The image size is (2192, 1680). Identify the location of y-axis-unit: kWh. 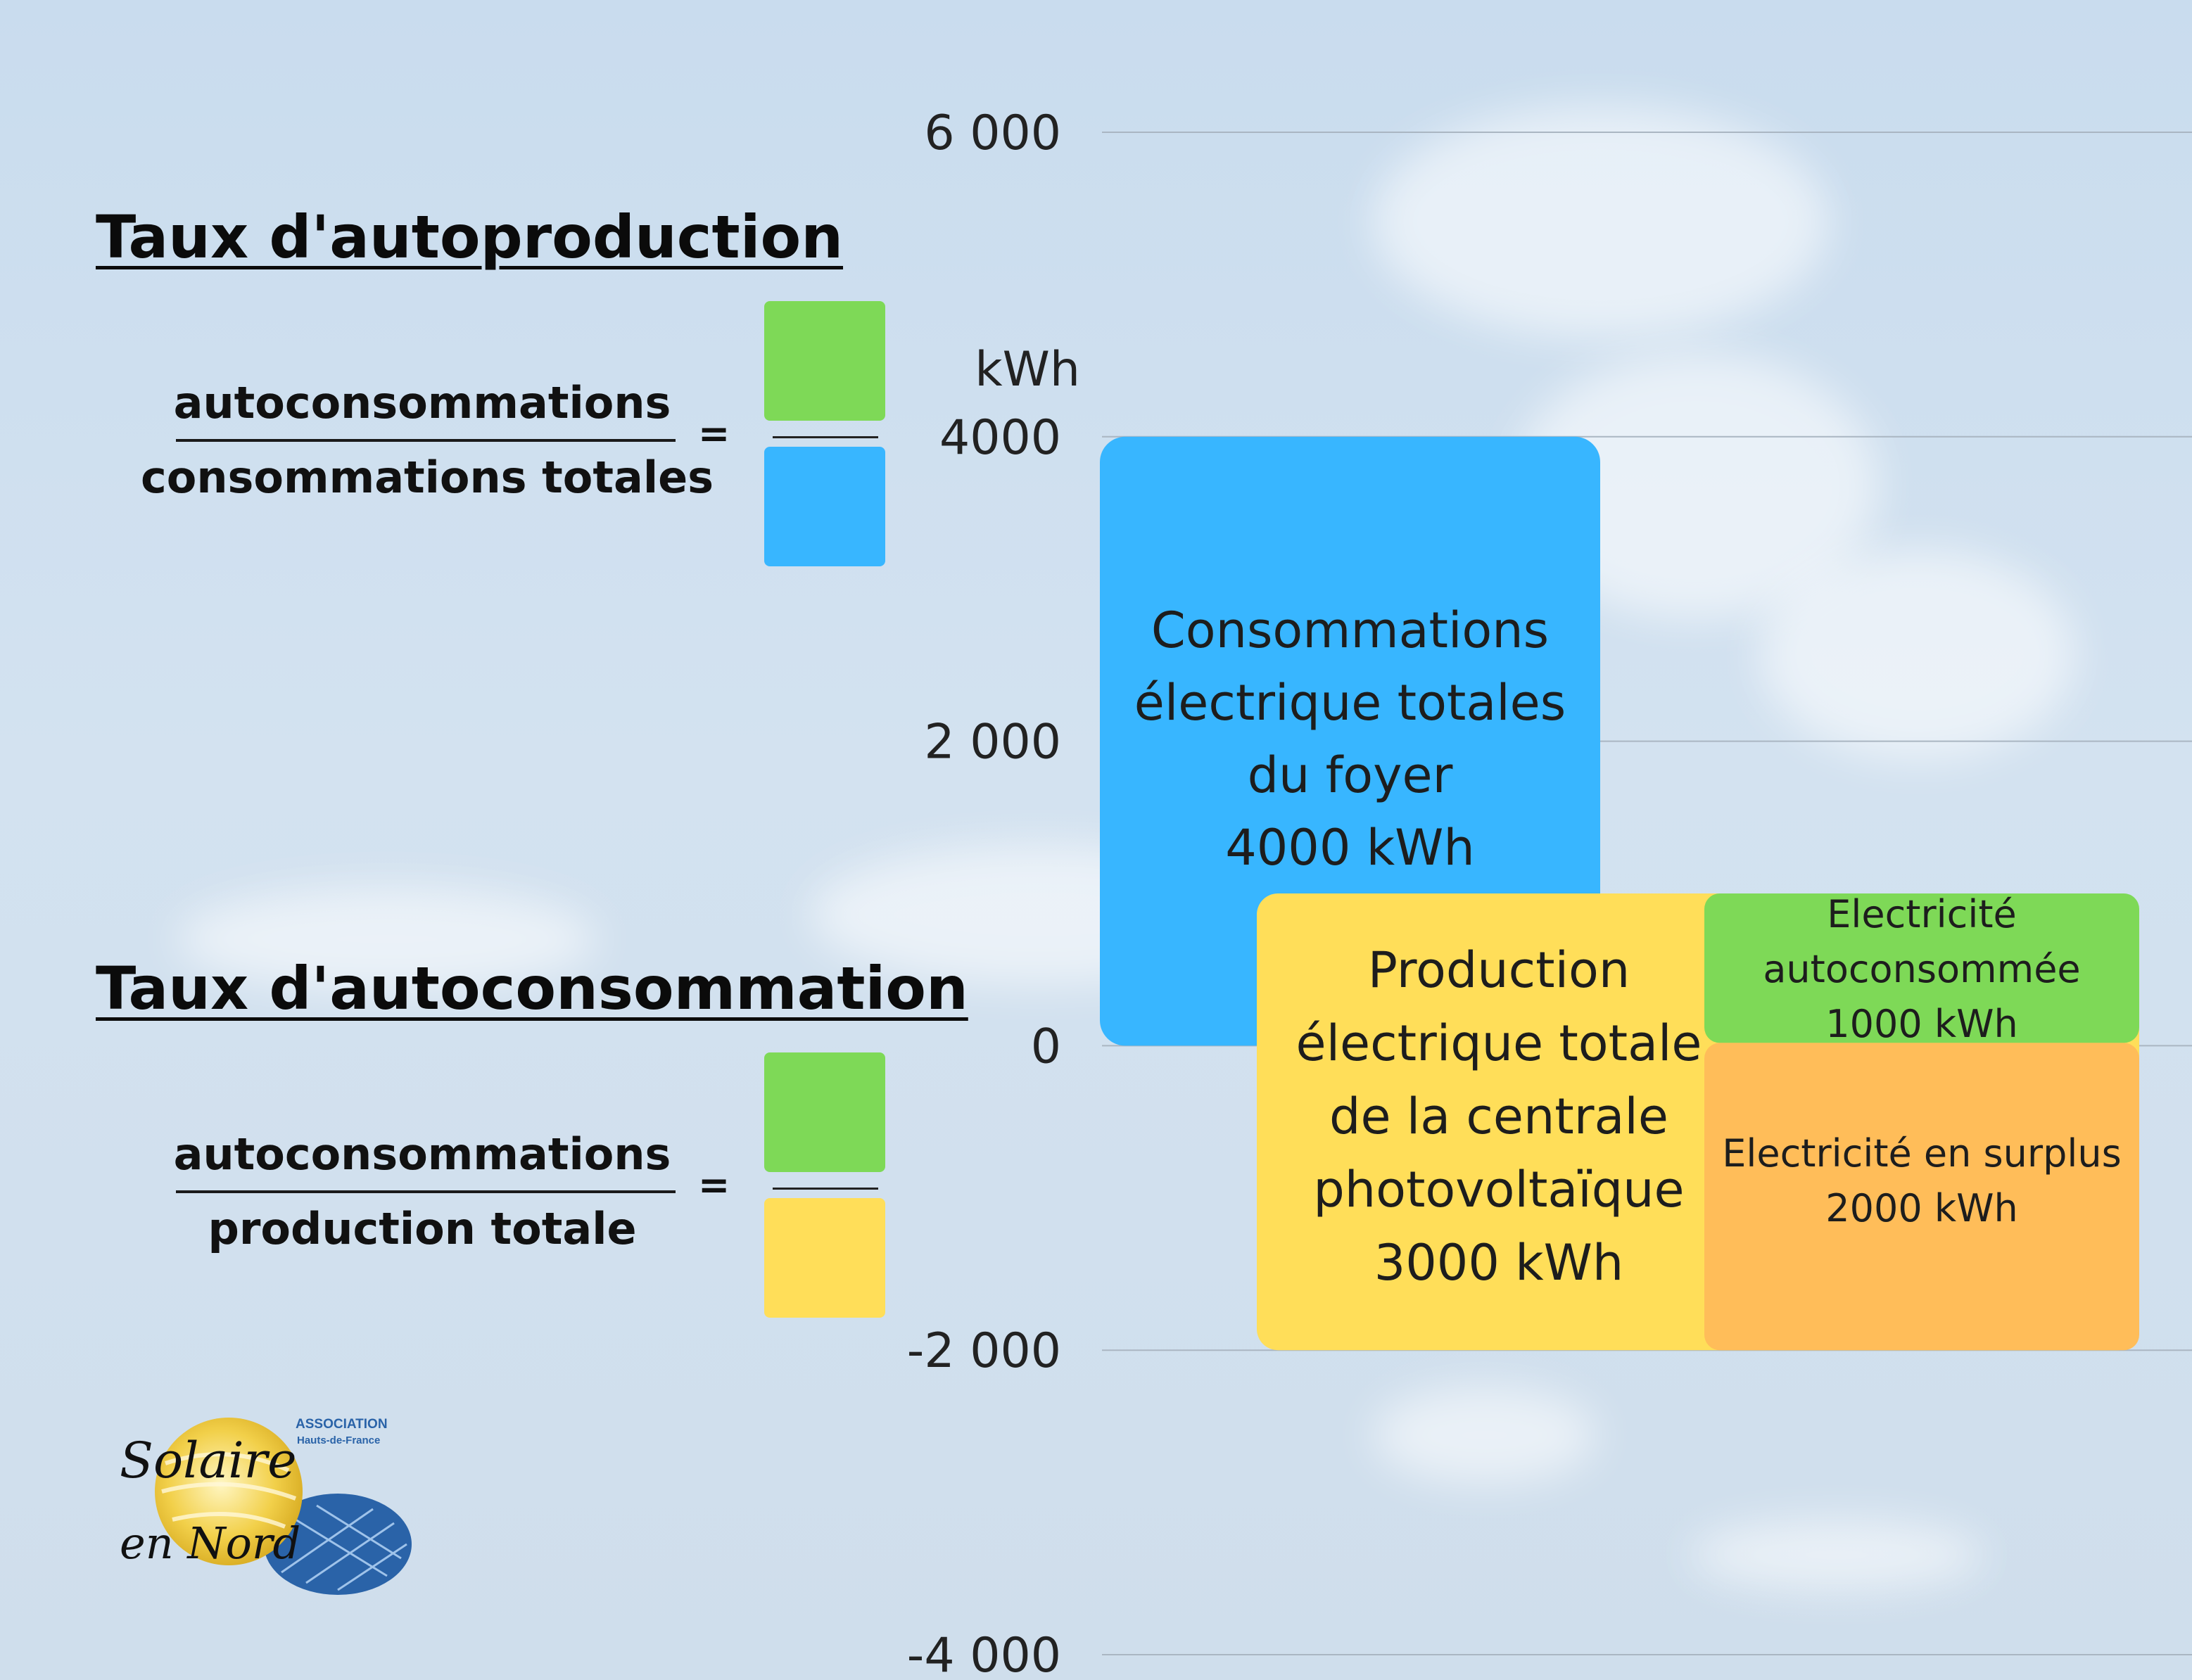
(1027, 370).